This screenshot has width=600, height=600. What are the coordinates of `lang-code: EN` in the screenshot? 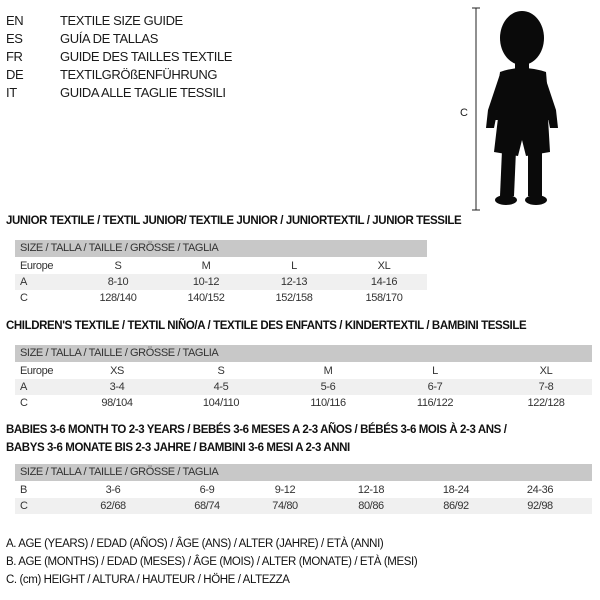 It's located at (15, 20).